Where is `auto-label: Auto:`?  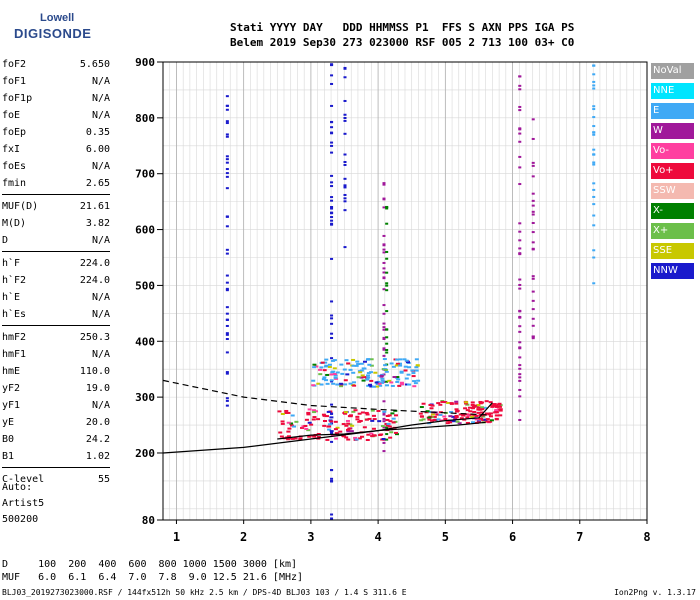
auto-label: Auto: is located at coordinates (17, 487).